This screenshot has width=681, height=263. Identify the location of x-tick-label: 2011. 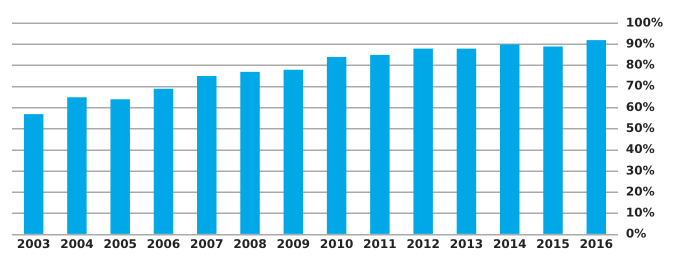
(380, 243).